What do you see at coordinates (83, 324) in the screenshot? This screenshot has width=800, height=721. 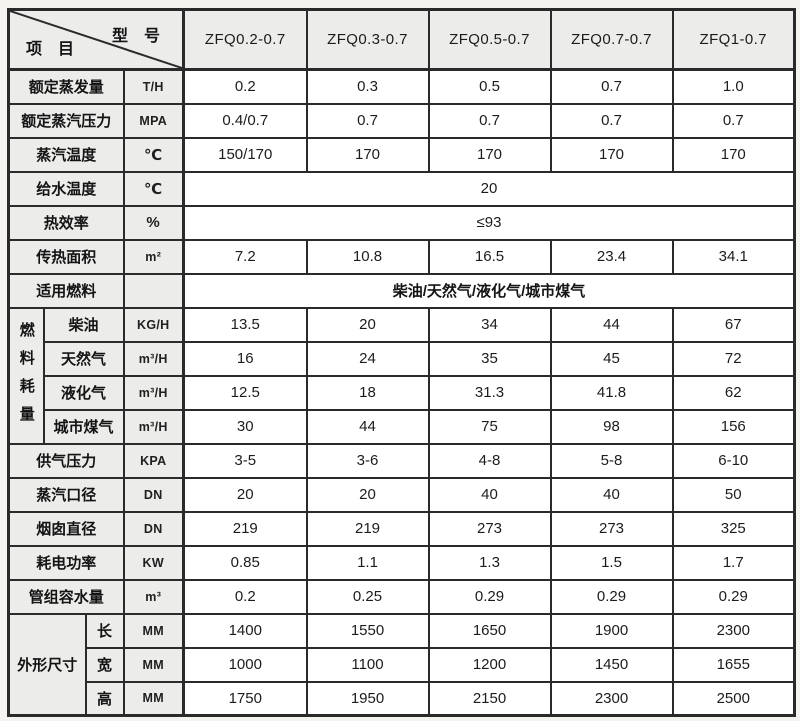 I see `fuel-name: 柴油` at bounding box center [83, 324].